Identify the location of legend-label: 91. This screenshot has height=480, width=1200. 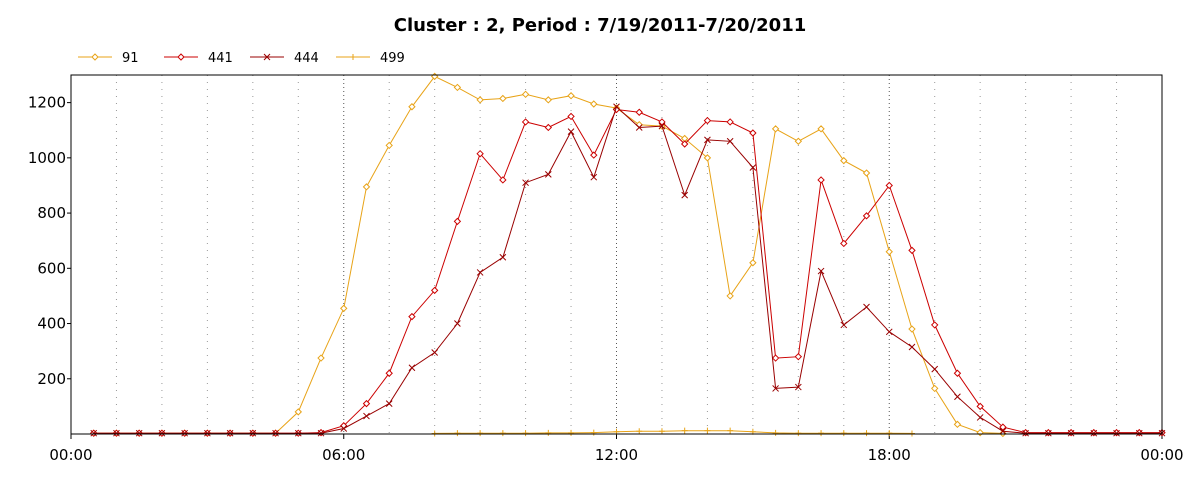
(130, 58).